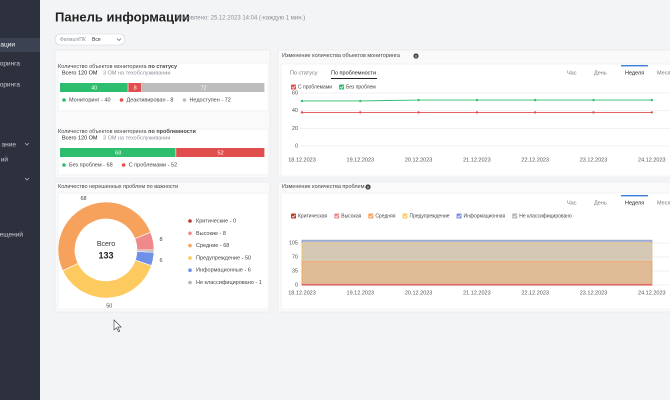 The image size is (670, 400). I want to click on panel-title: Изменение количества проблем, so click(323, 187).